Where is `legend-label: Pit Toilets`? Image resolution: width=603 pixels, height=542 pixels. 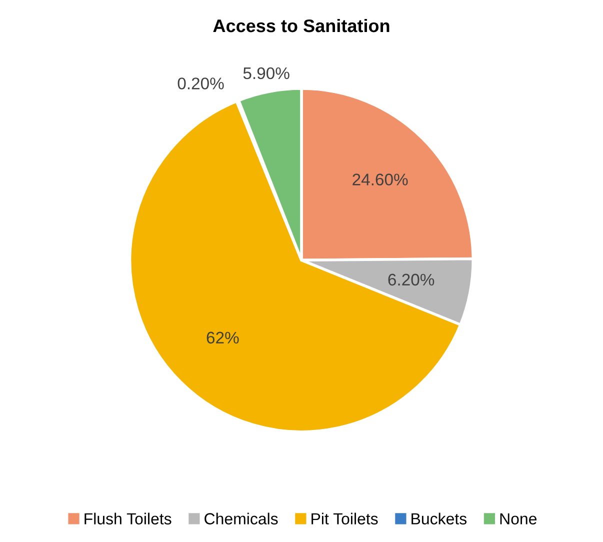
legend-label: Pit Toilets is located at coordinates (345, 518).